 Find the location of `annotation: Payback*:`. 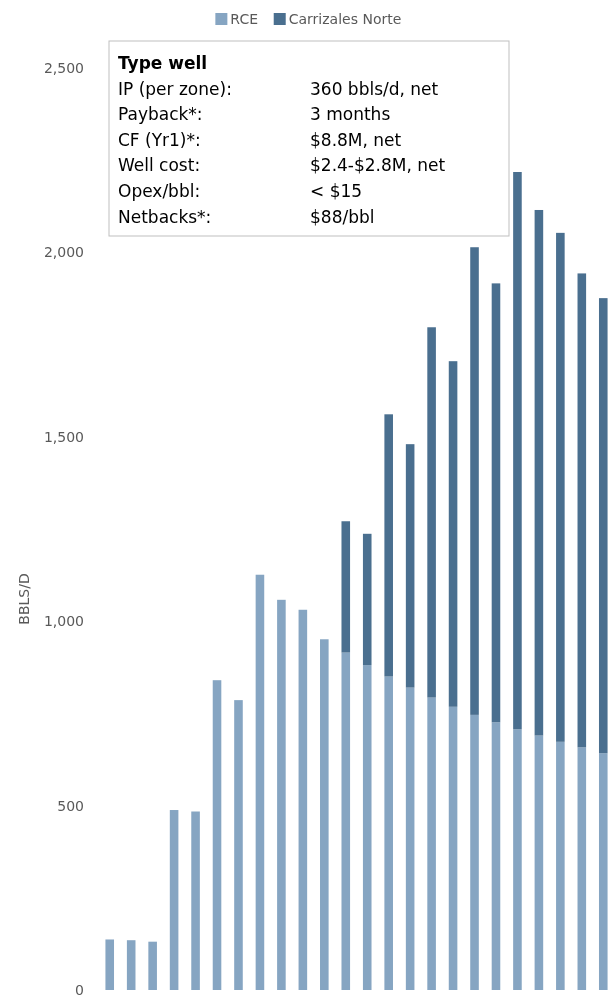

annotation: Payback*: is located at coordinates (160, 114).